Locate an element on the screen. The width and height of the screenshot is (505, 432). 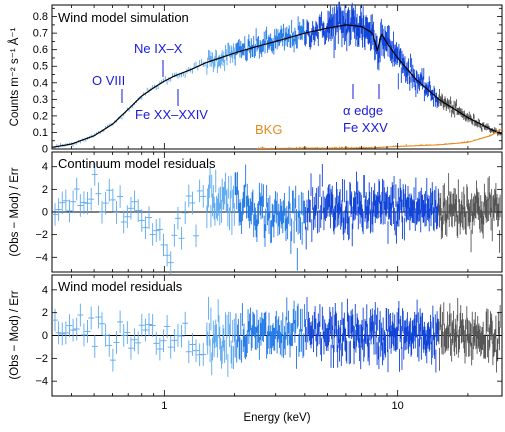
annotation-fe-xxv: Fe XXV is located at coordinates (365, 127).